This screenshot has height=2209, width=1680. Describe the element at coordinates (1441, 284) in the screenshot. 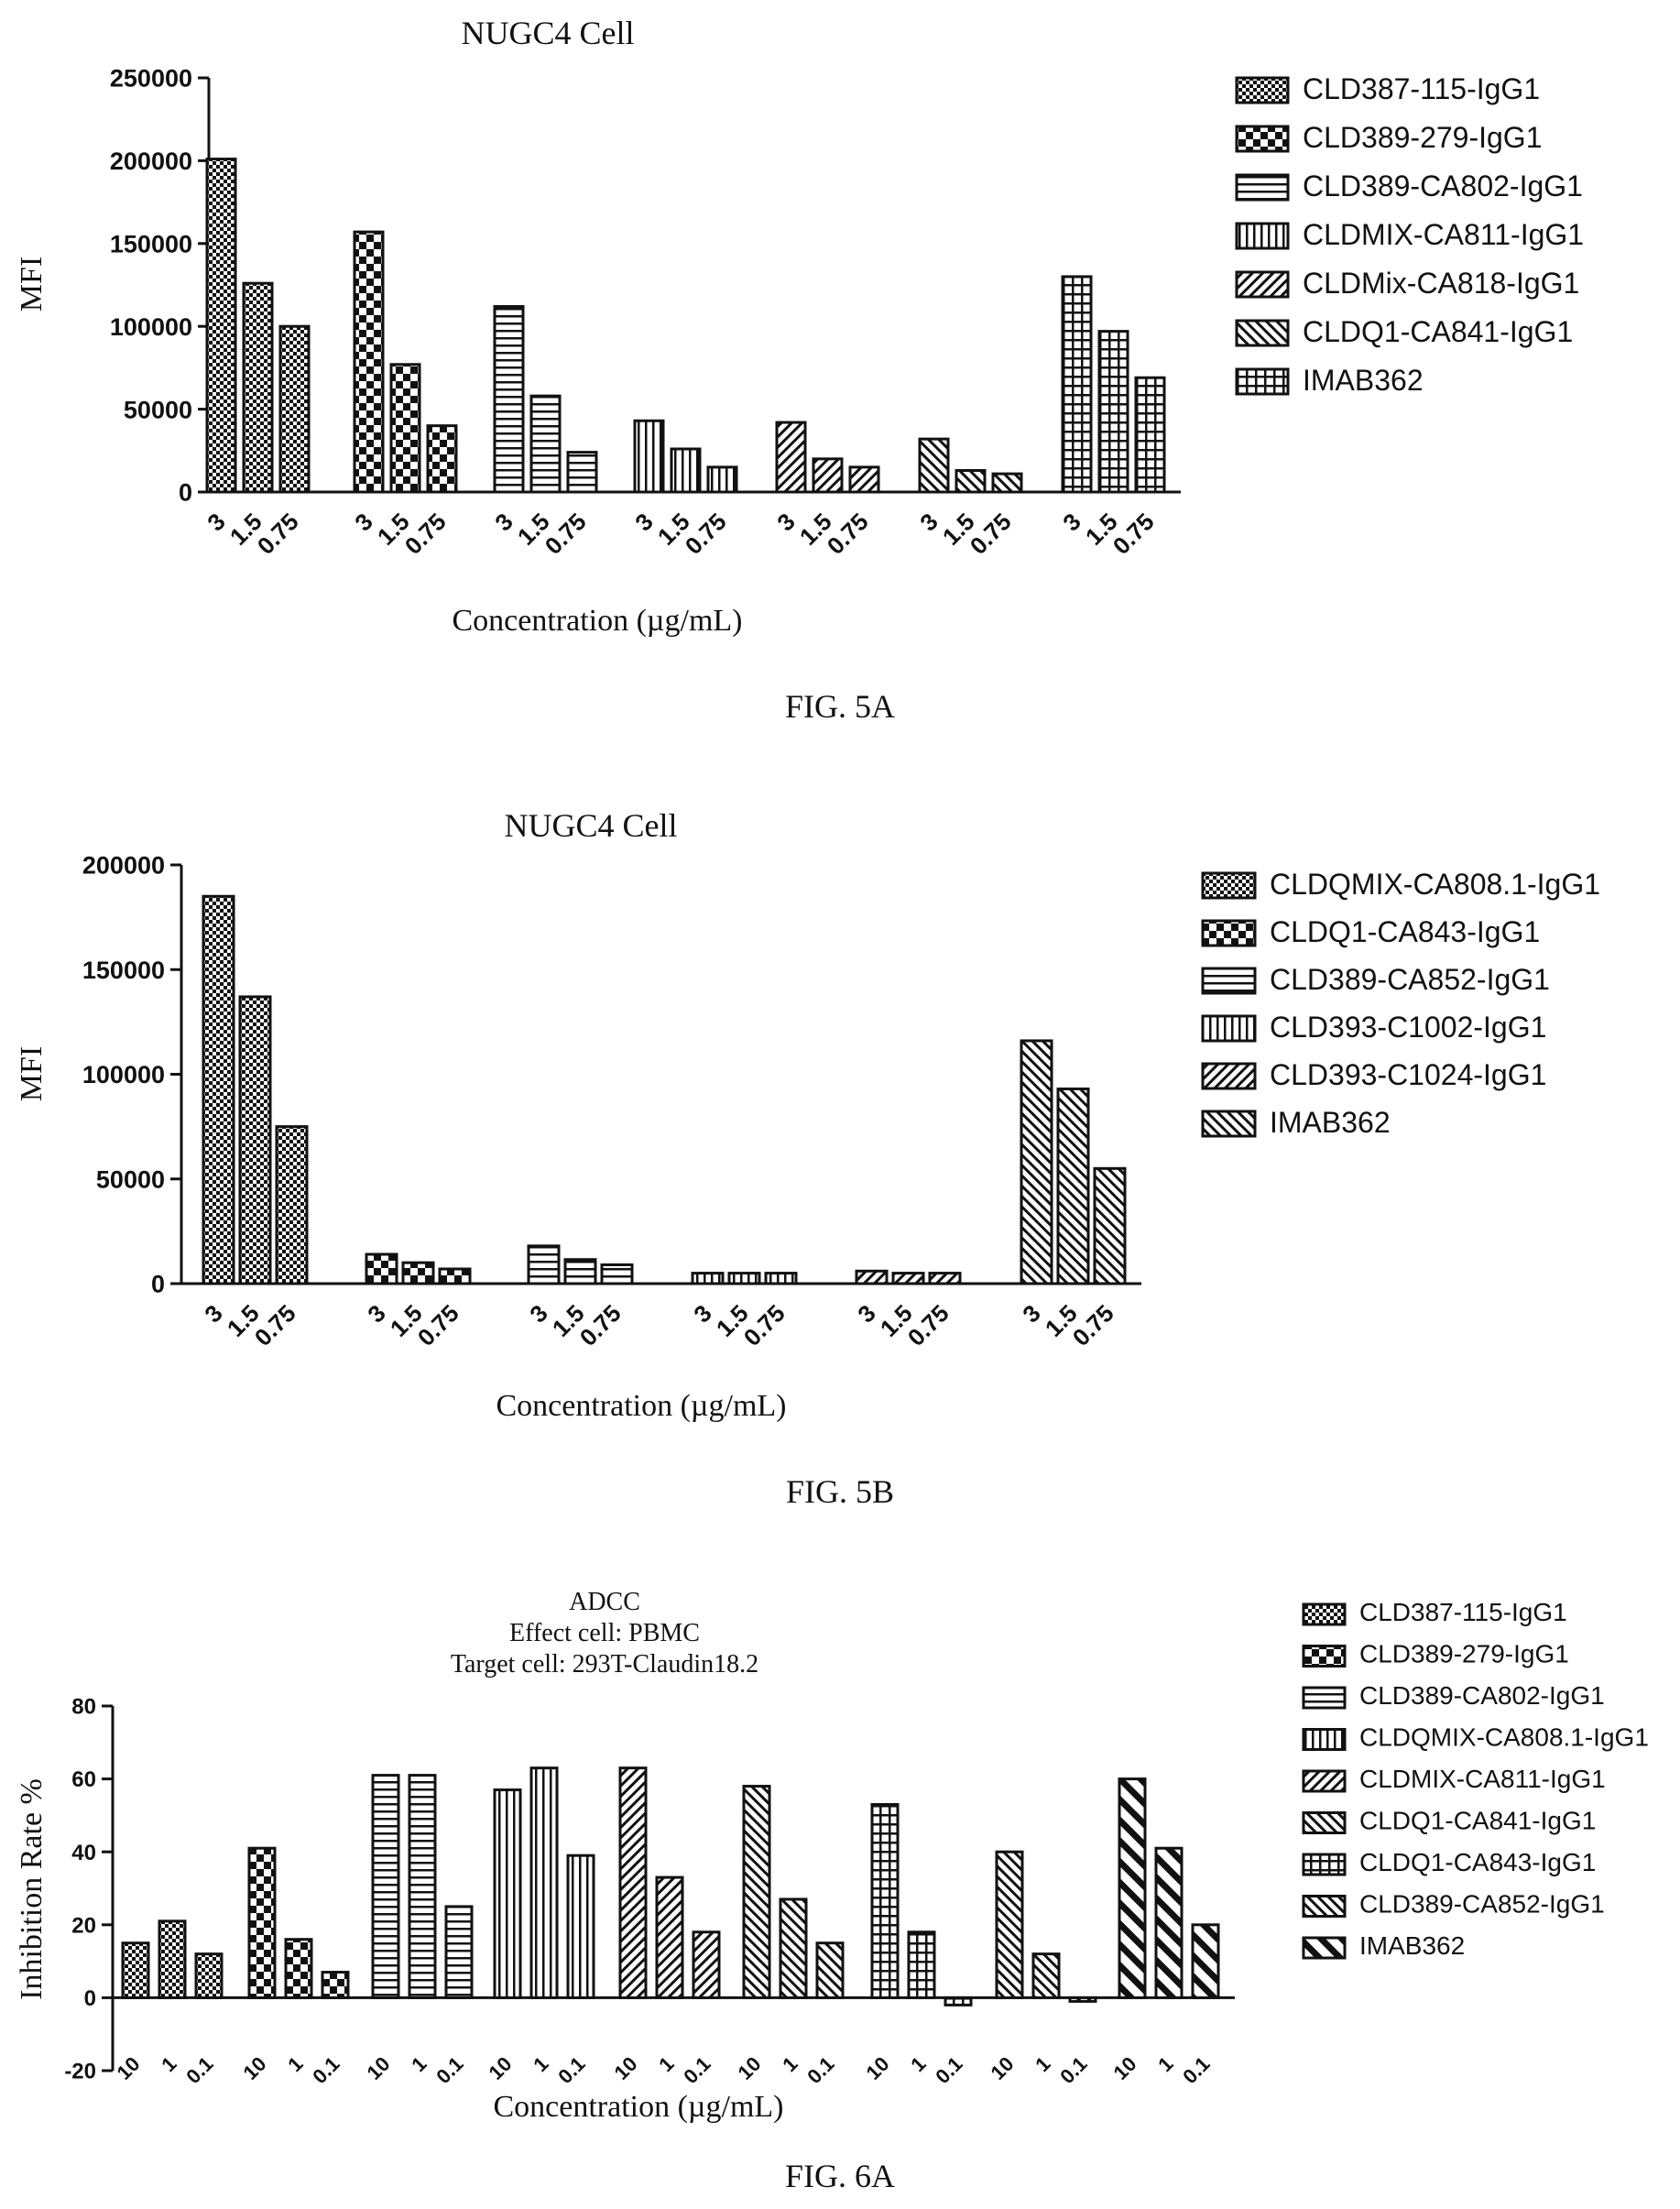

I see `legend-label-cldmix-ca818-igg1: CLDMix-CA818-IgG1` at that location.